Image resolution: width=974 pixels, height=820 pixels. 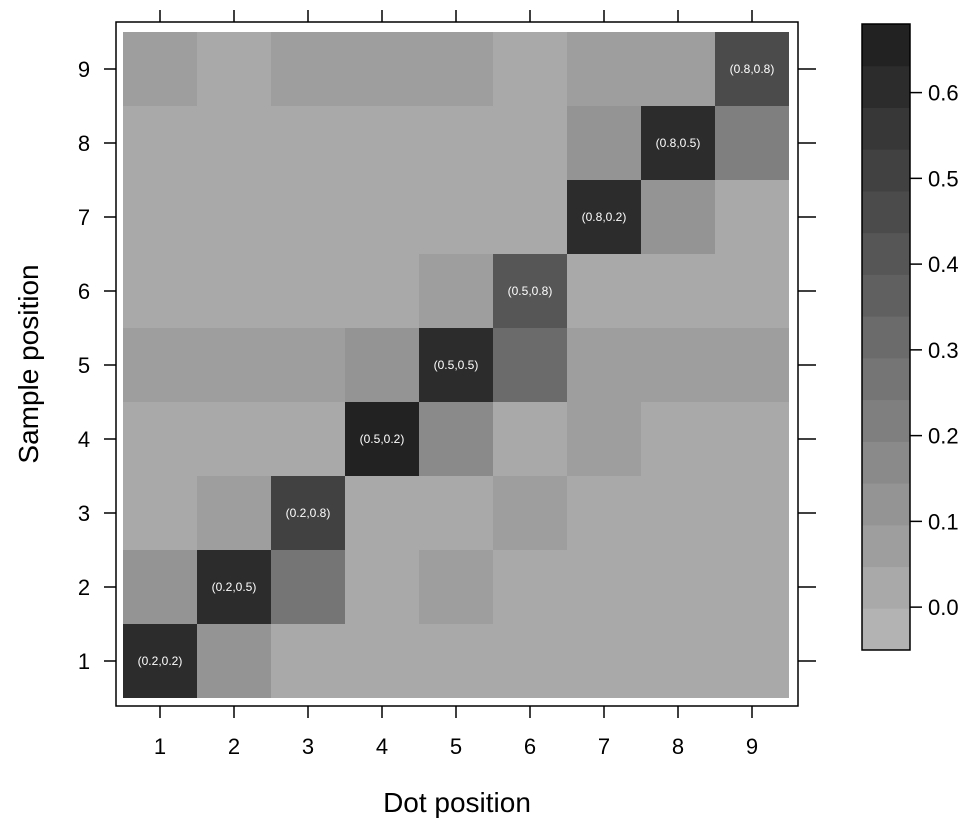 I want to click on y-tick-label: 6, so click(x=84, y=291).